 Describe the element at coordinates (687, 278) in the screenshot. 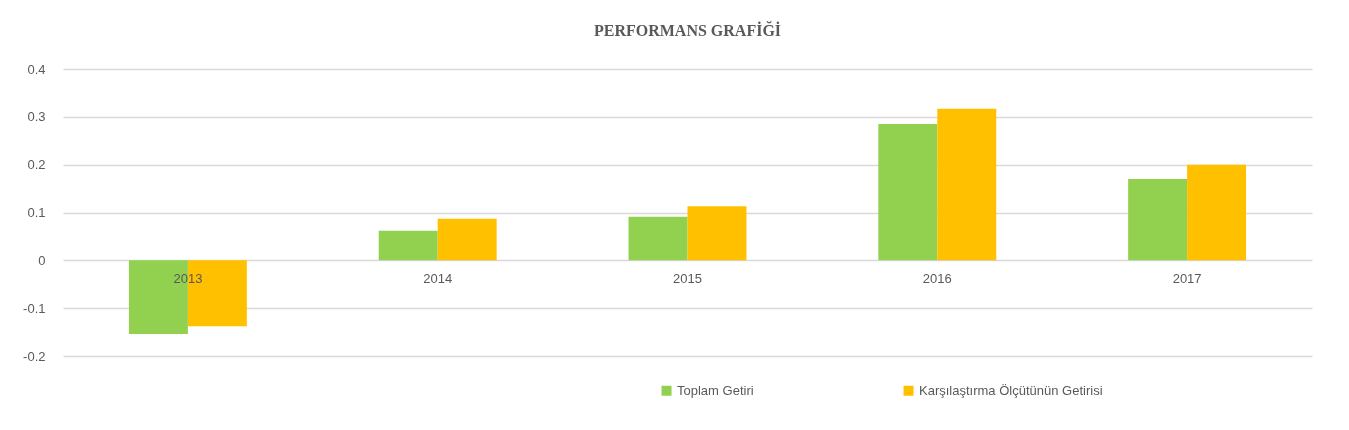

I see `x-tick-label: 2015` at that location.